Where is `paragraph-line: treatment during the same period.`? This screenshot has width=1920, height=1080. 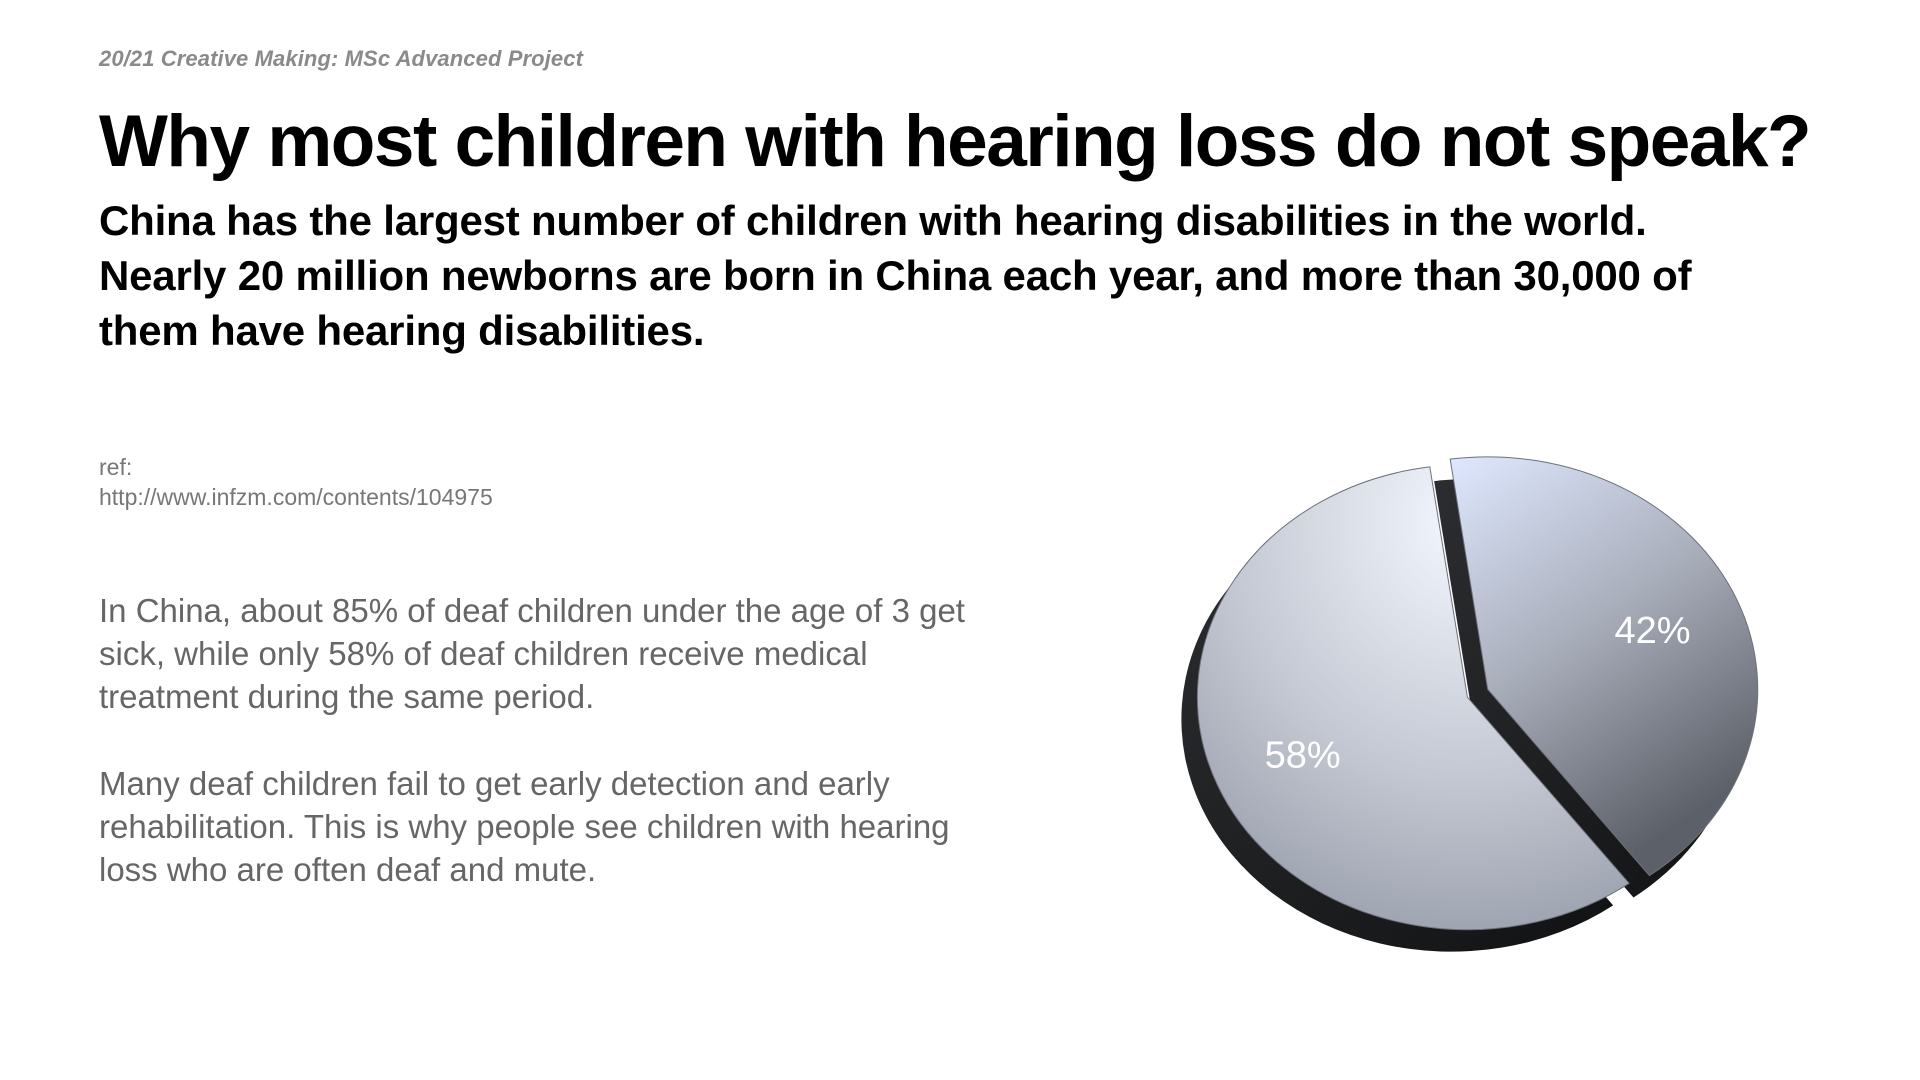
paragraph-line: treatment during the same period. is located at coordinates (347, 696).